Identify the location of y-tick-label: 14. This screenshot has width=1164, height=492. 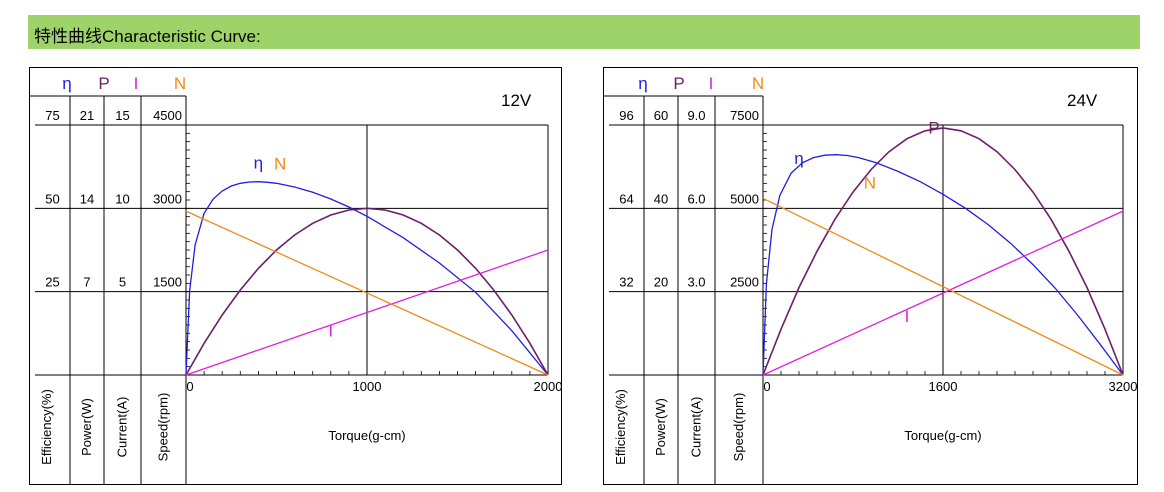
(87, 198).